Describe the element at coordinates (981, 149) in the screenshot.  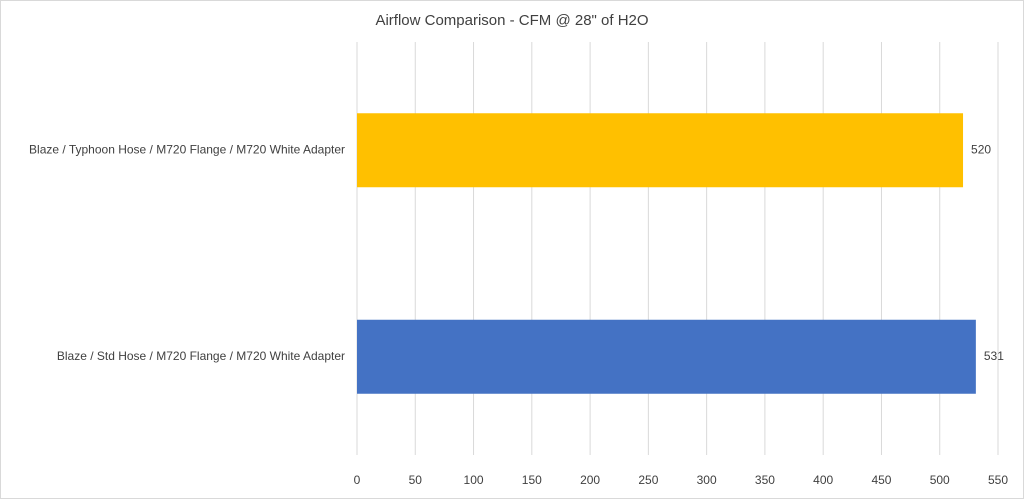
I see `data-label: 520` at that location.